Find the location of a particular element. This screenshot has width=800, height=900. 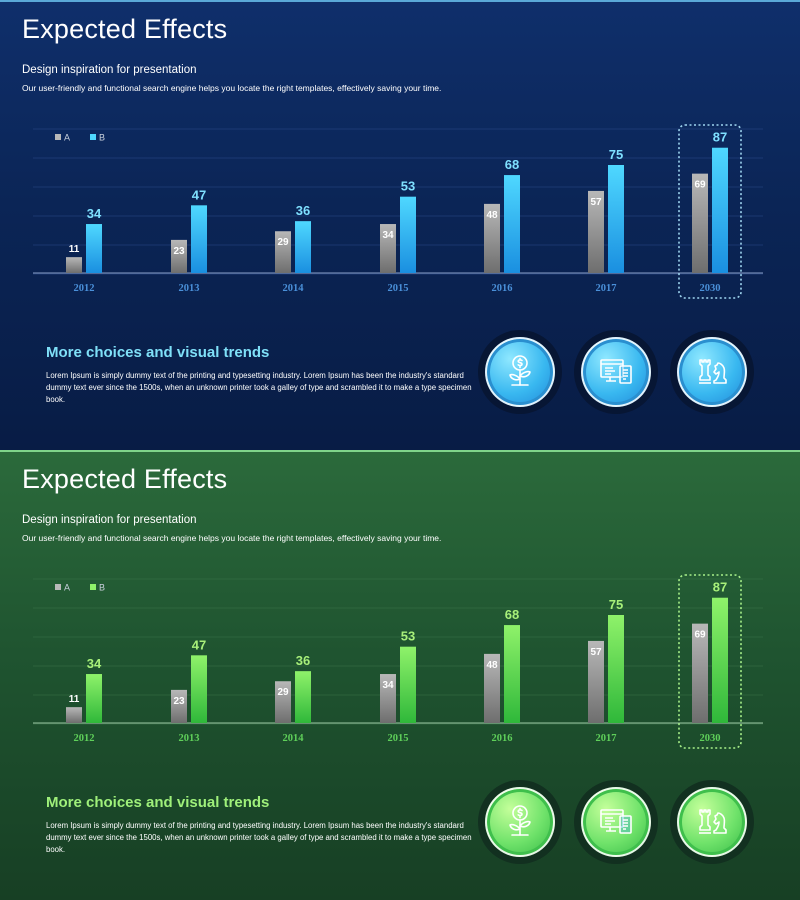

legend-label-b: B is located at coordinates (102, 138).